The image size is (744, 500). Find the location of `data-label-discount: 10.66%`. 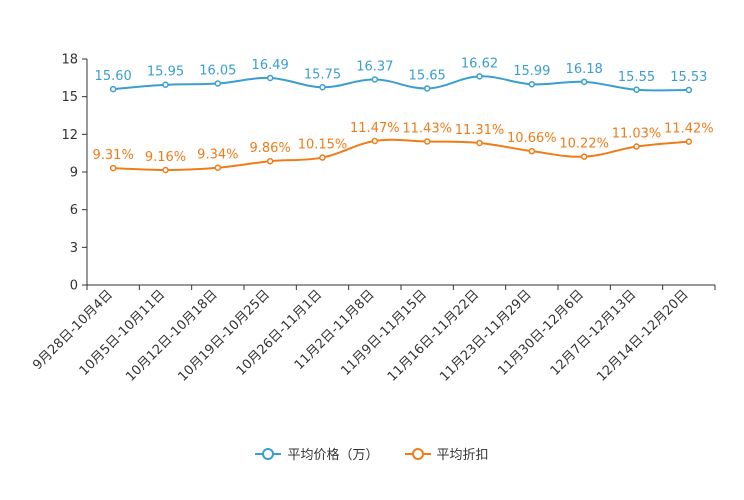

data-label-discount: 10.66% is located at coordinates (532, 138).